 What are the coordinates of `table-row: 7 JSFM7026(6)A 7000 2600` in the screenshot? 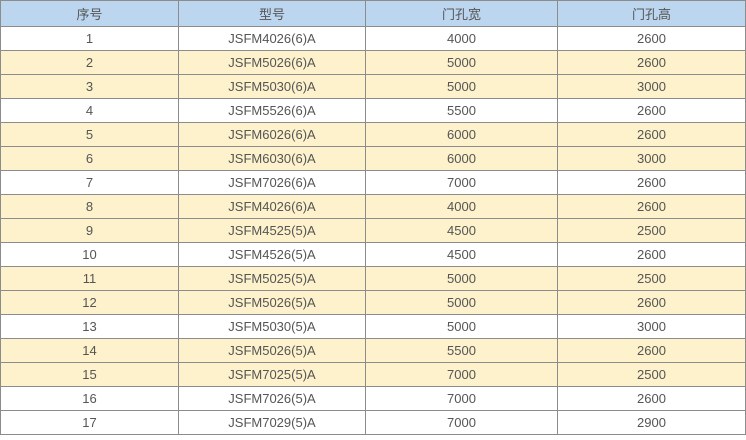 It's located at (373, 182).